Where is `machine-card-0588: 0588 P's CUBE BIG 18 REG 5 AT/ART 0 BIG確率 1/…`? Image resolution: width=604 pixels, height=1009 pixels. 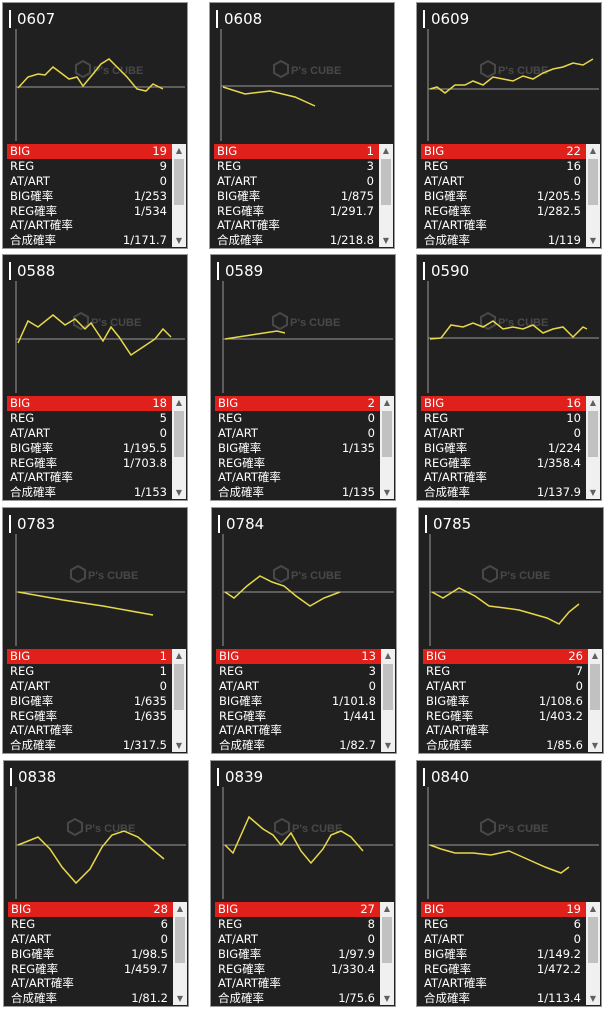
machine-card-0588: 0588 P's CUBE BIG 18 REG 5 AT/ART 0 BIG確率 1/… is located at coordinates (95, 377).